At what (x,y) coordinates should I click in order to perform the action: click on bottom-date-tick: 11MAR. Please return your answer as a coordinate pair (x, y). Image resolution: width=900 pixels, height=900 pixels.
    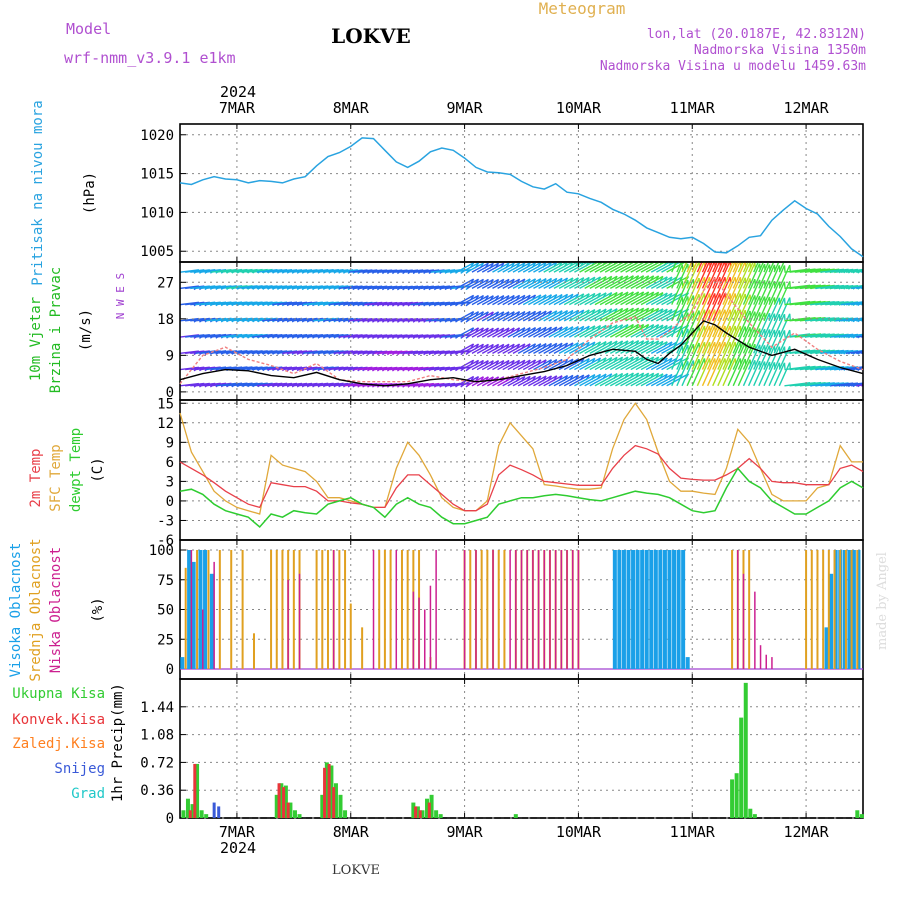
    Looking at the image, I should click on (693, 832).